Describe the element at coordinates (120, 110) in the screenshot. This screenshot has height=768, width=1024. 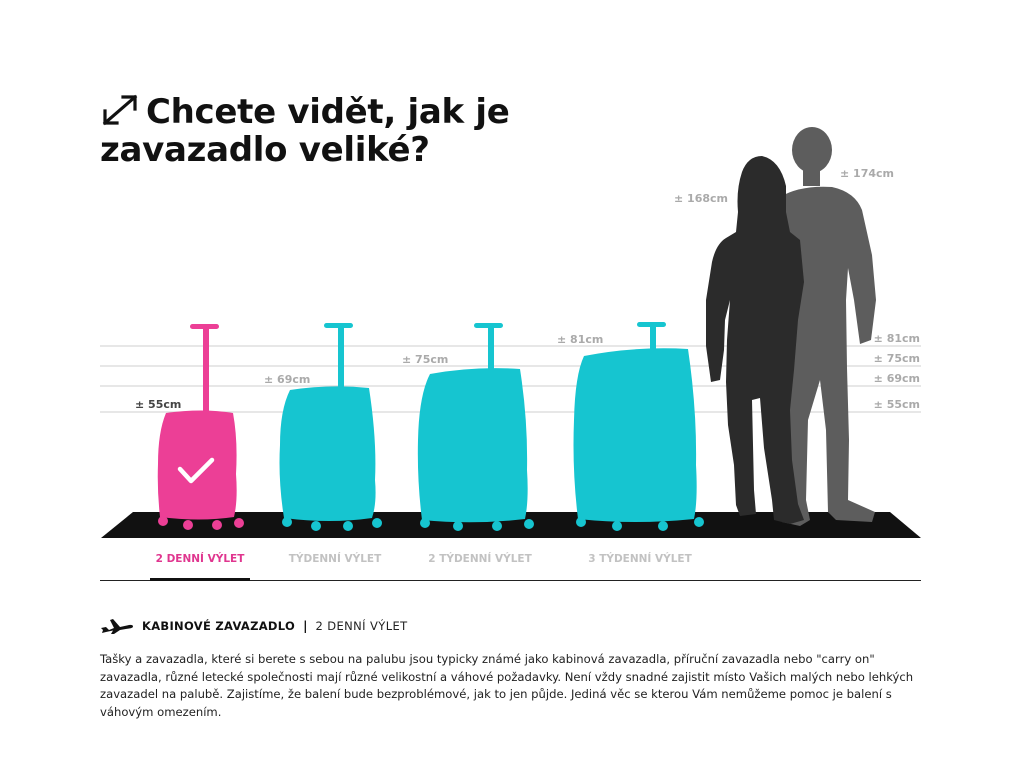
I see `resize-arrow-icon` at that location.